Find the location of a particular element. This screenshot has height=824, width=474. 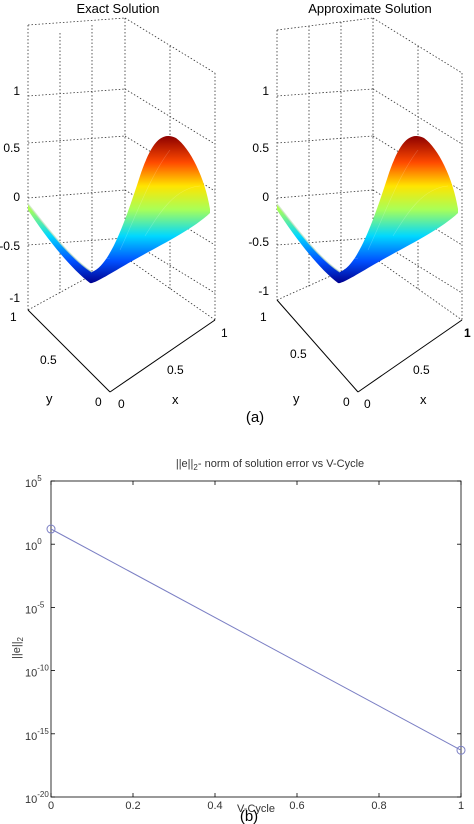

x-tick-label: 0.8 is located at coordinates (378, 806).